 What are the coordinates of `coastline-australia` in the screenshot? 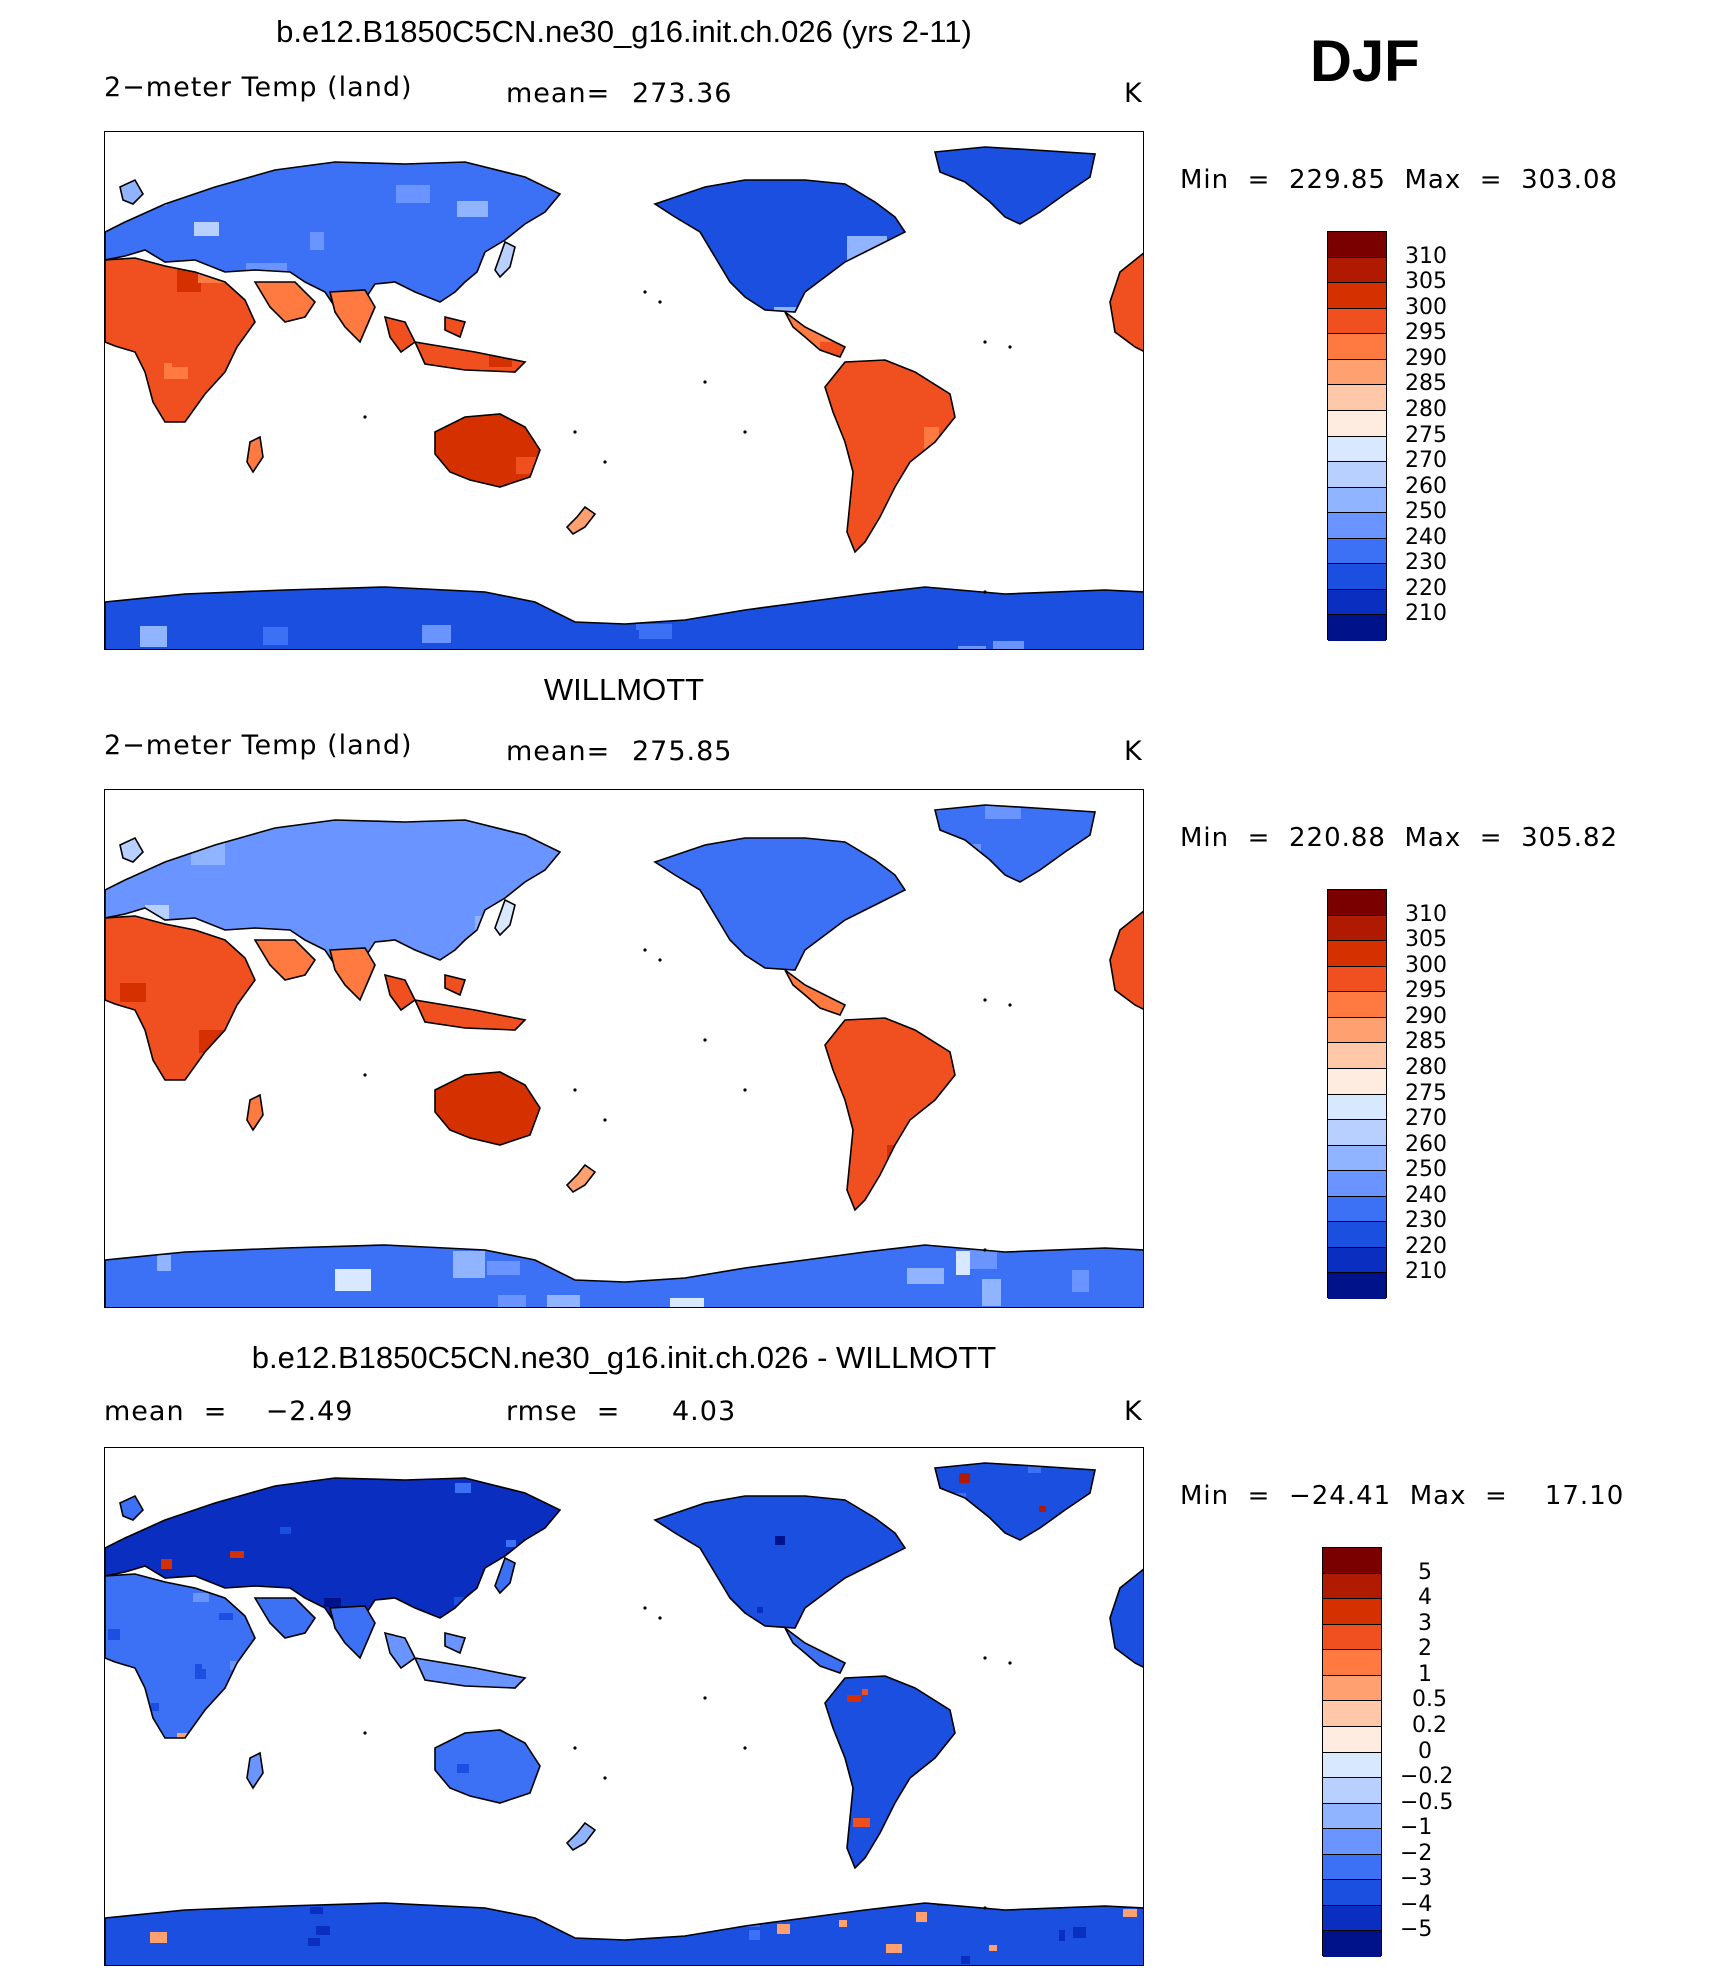 It's located at (487, 450).